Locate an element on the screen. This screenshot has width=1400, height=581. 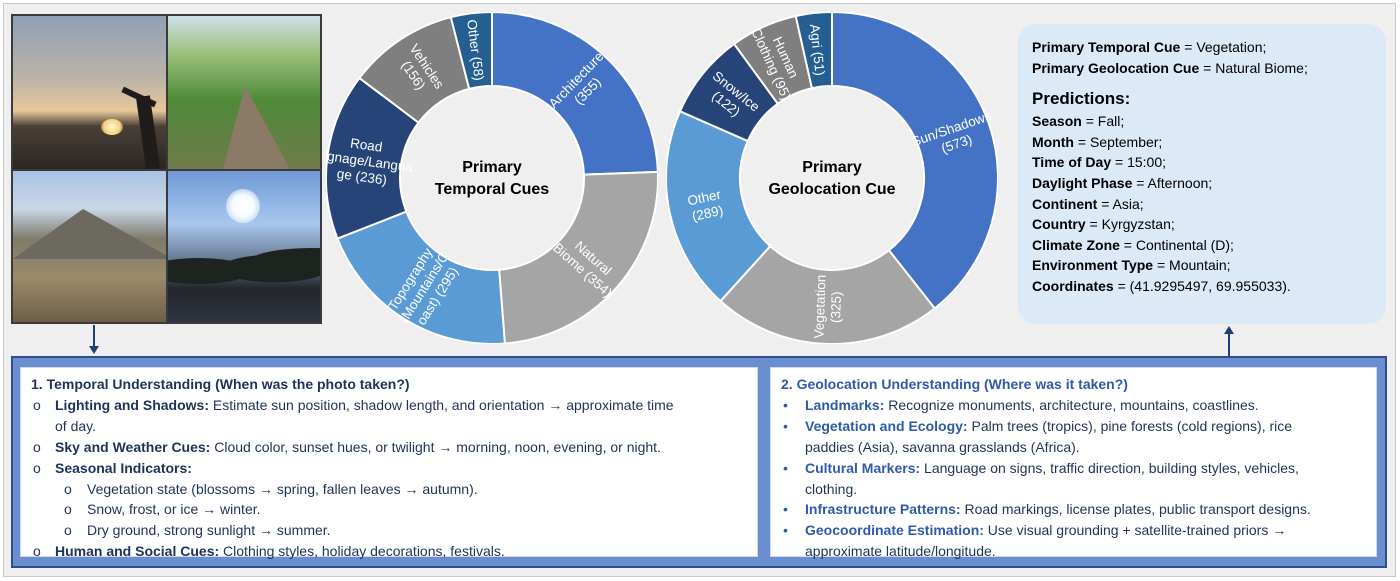
donut-slice-label: Vegetation(325) is located at coordinates (827, 306).